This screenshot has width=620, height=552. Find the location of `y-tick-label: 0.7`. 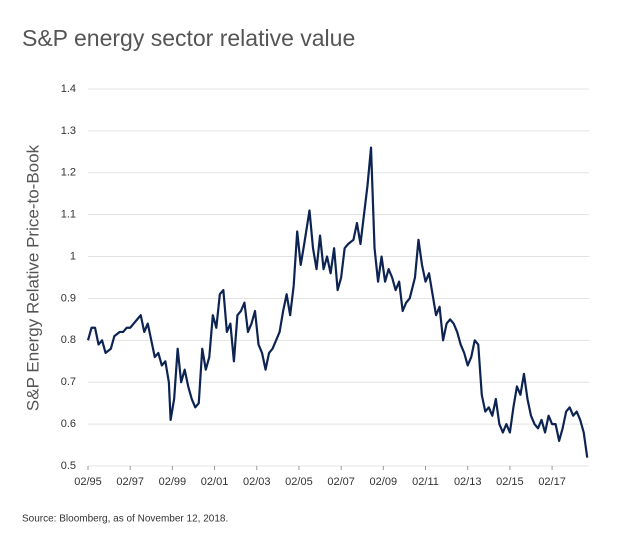

y-tick-label: 0.7 is located at coordinates (68, 382).